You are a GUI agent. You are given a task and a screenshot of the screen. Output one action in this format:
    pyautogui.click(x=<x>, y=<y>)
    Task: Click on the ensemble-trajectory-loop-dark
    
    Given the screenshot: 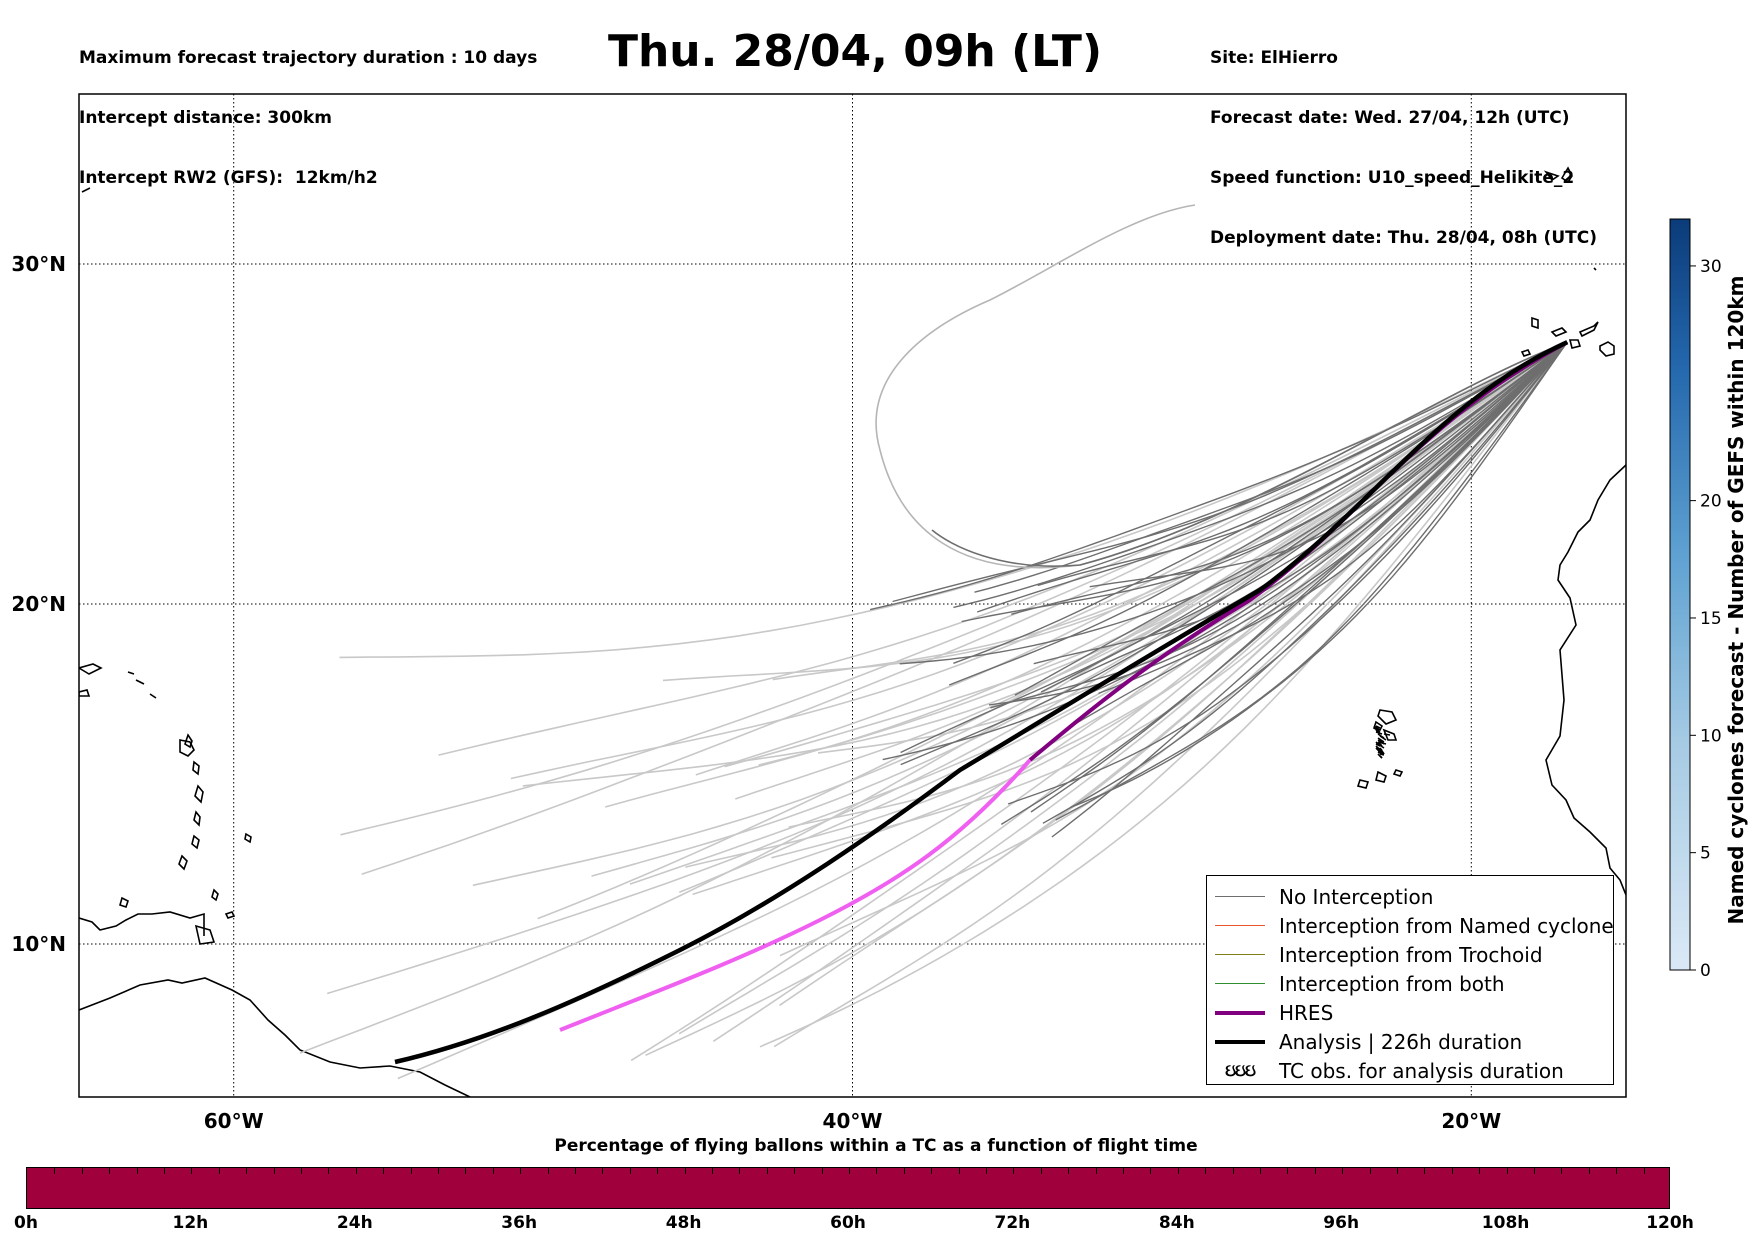 What is the action you would take?
    pyautogui.click(x=1249, y=454)
    